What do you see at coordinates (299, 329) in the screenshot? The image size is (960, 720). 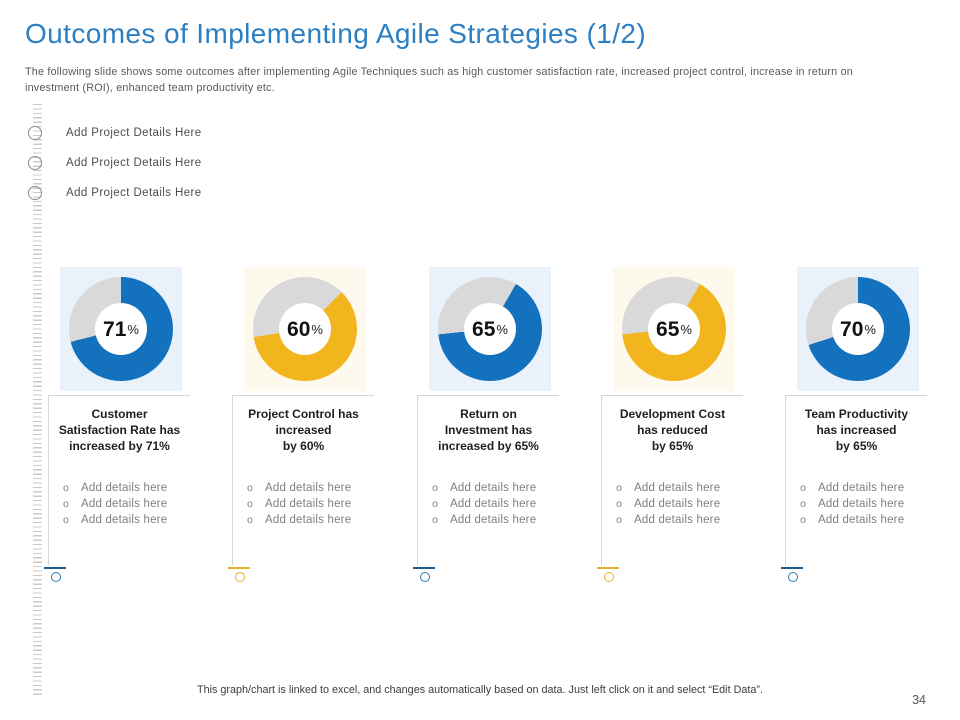 I see `donut-percent-value: 60` at bounding box center [299, 329].